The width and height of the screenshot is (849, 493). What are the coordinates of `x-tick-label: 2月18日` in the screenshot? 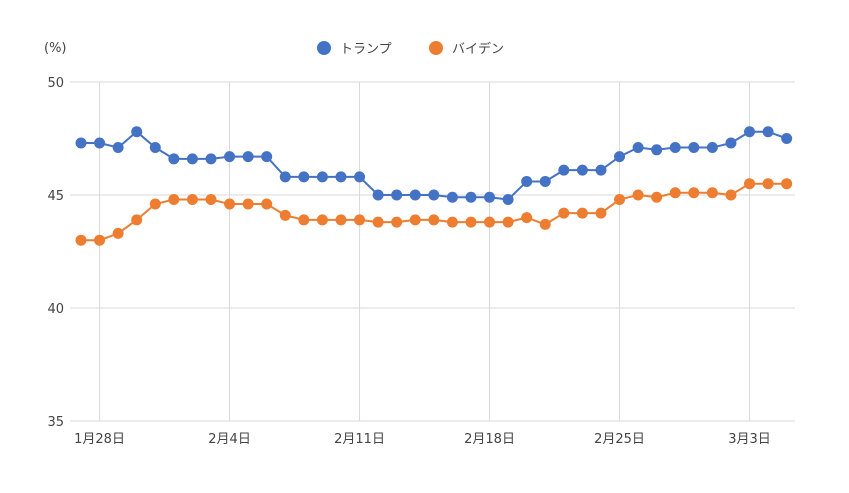 It's located at (489, 439).